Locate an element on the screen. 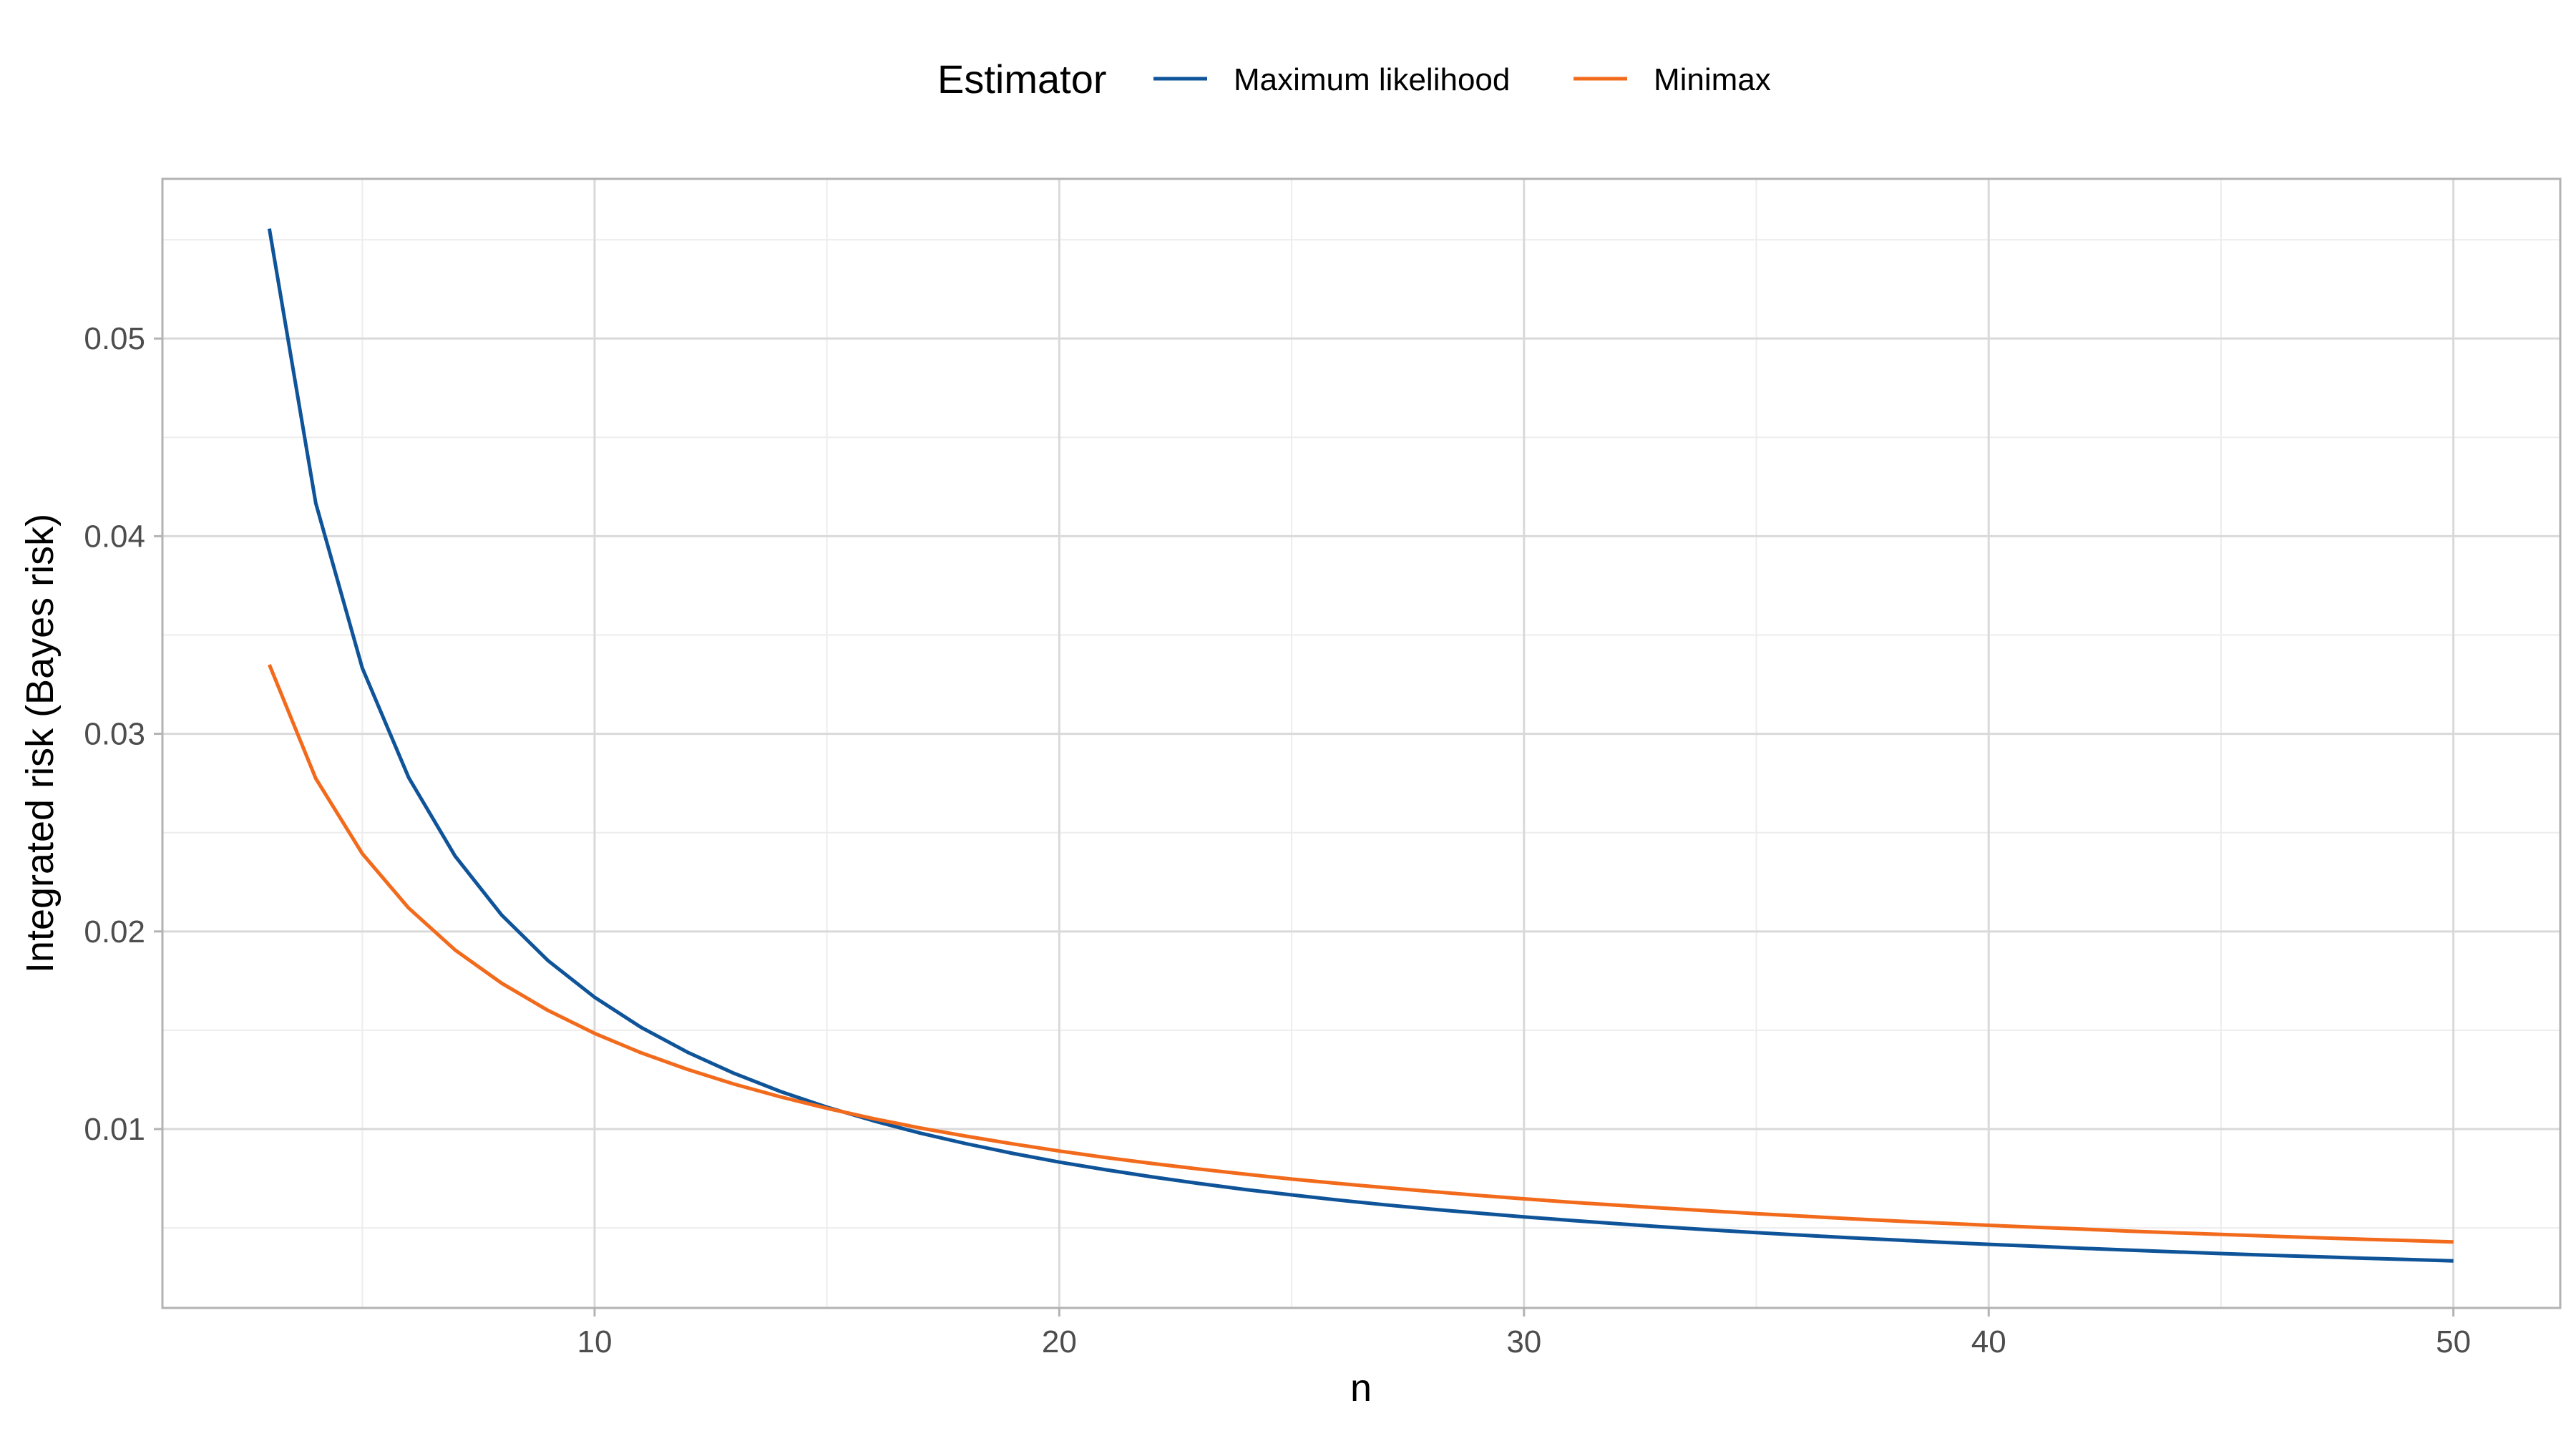 The height and width of the screenshot is (1431, 2576). y-tick-label: 0.02 is located at coordinates (114, 931).